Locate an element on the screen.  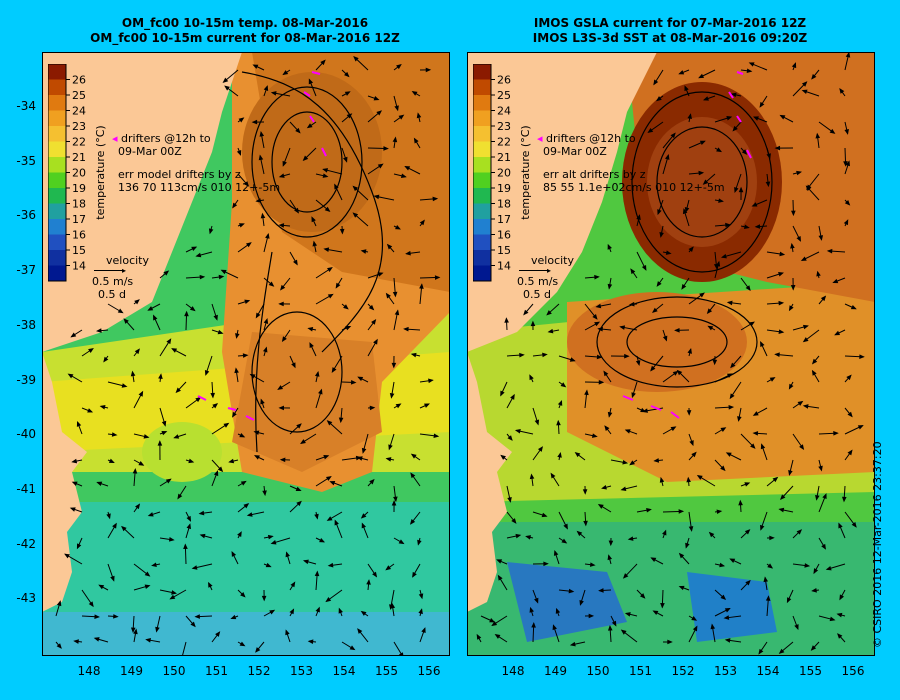
colorbar-tick-label: 23 is located at coordinates (504, 126).